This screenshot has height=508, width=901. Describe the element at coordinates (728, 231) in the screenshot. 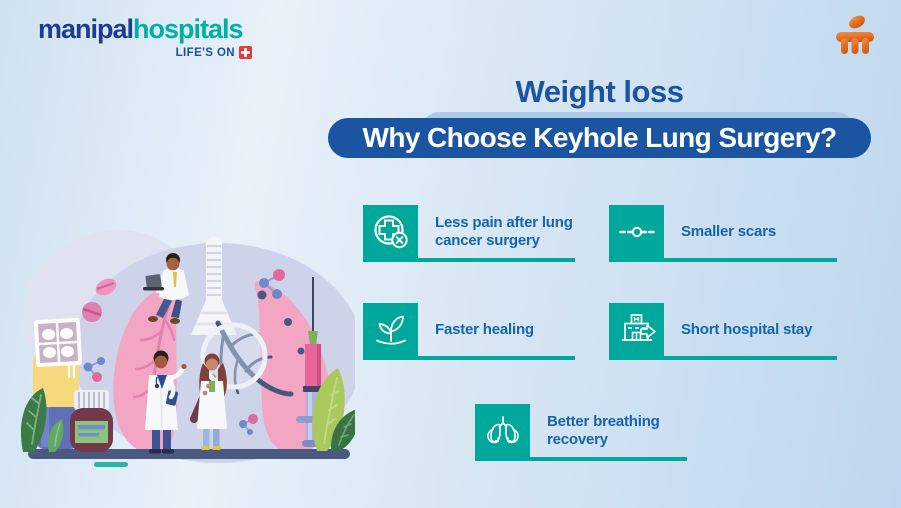

I see `benefit-label: Smaller scars` at that location.